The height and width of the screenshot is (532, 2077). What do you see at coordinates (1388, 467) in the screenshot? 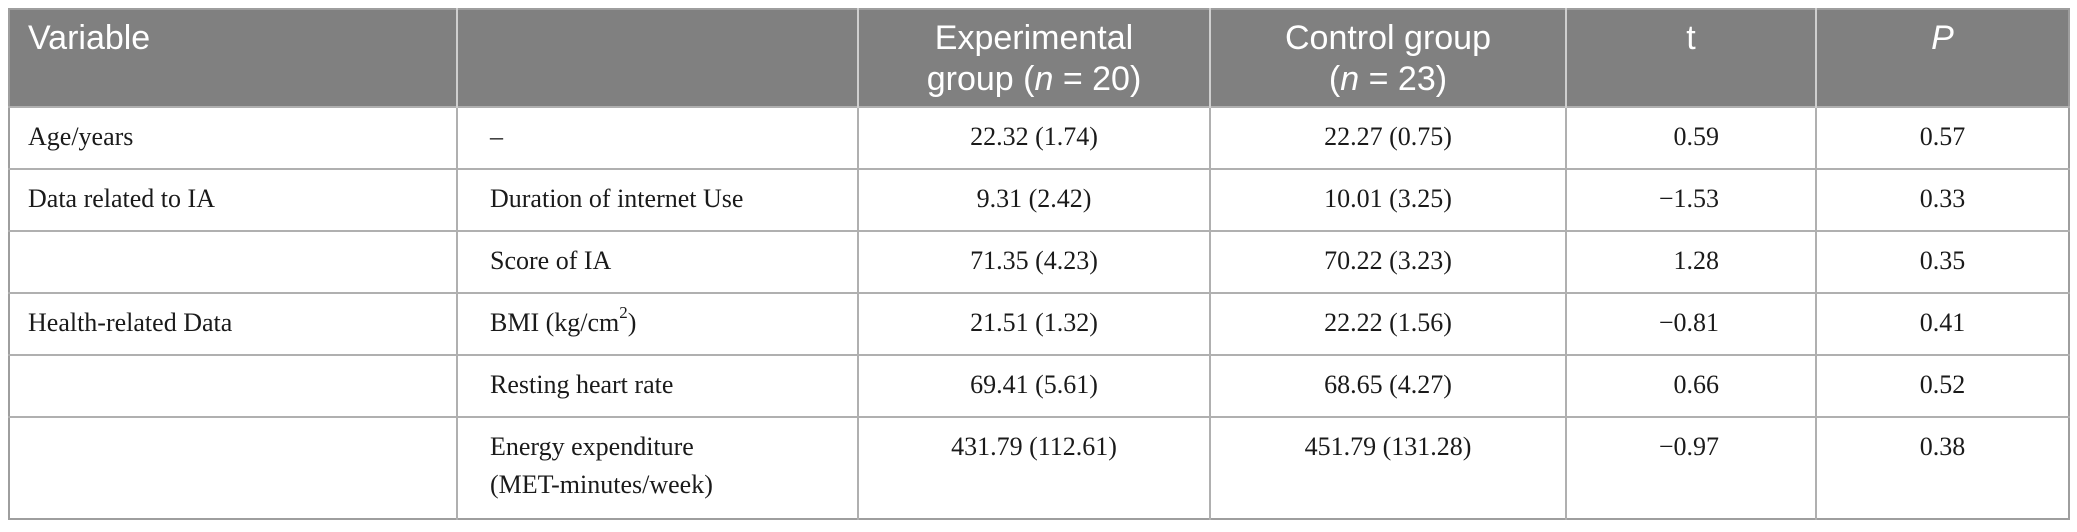
I see `cell-control: 451.79 (131.28)` at bounding box center [1388, 467].